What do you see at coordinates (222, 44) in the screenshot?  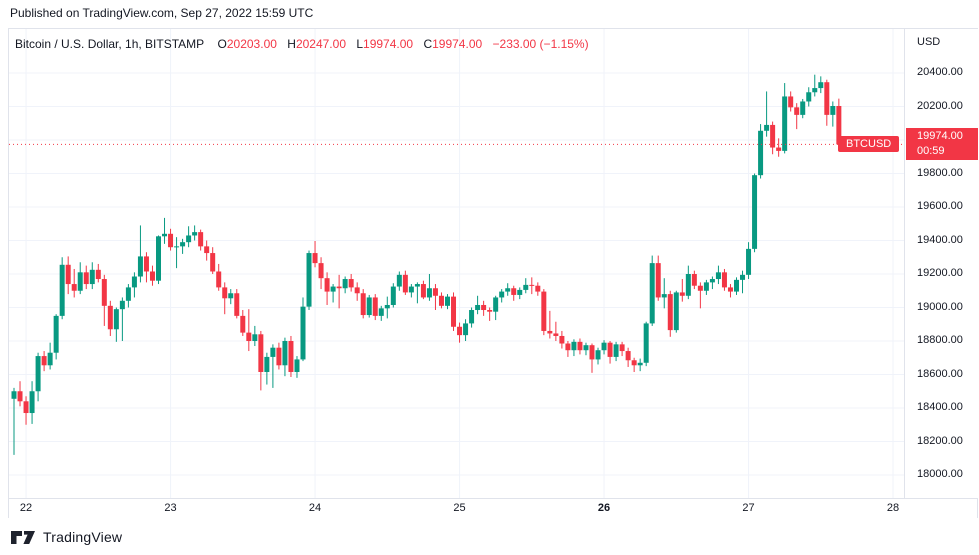 I see `open-label: O` at bounding box center [222, 44].